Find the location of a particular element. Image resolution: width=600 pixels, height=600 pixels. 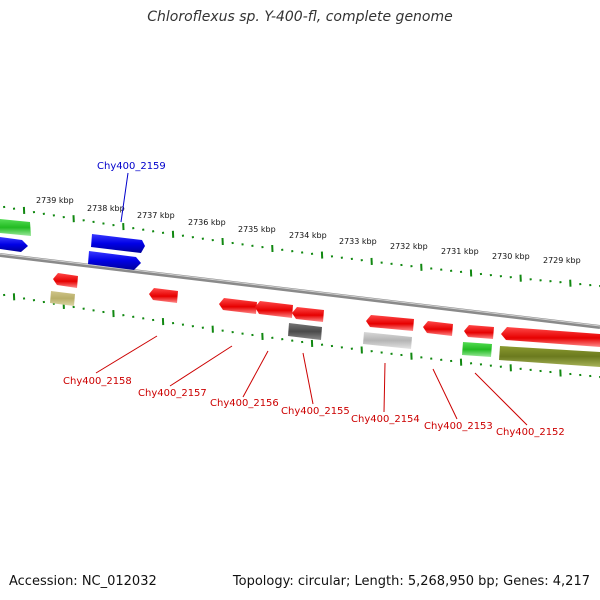

gene-label: Chy400_2155 is located at coordinates (315, 411).